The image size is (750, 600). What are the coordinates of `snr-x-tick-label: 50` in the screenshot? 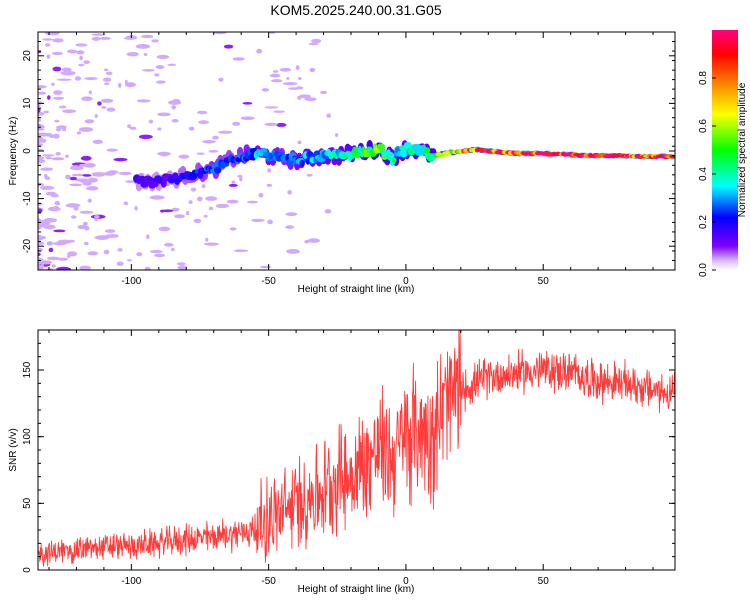 It's located at (544, 581).